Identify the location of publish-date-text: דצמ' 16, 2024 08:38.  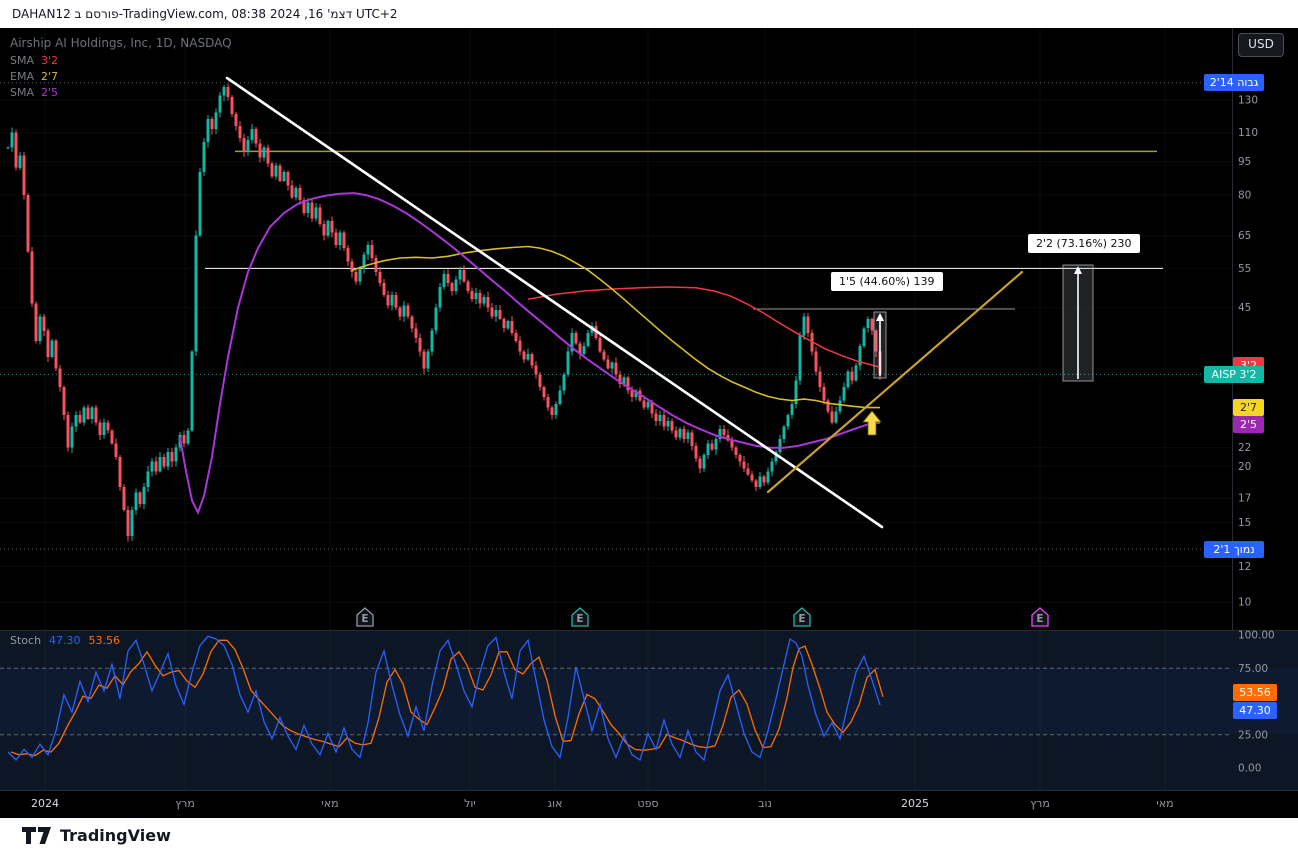
(292, 14).